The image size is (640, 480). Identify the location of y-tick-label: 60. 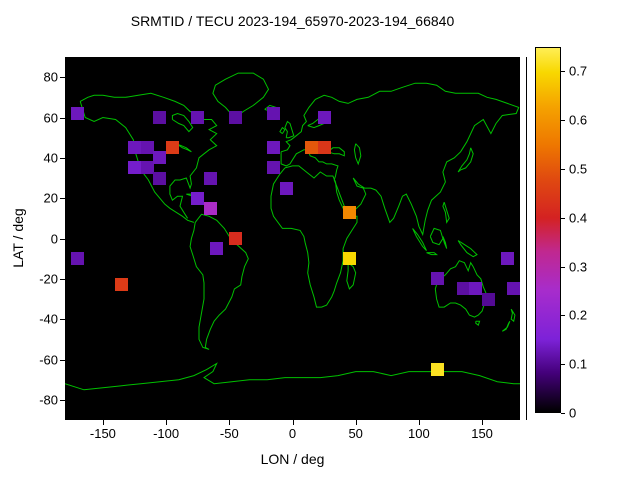
(50, 117).